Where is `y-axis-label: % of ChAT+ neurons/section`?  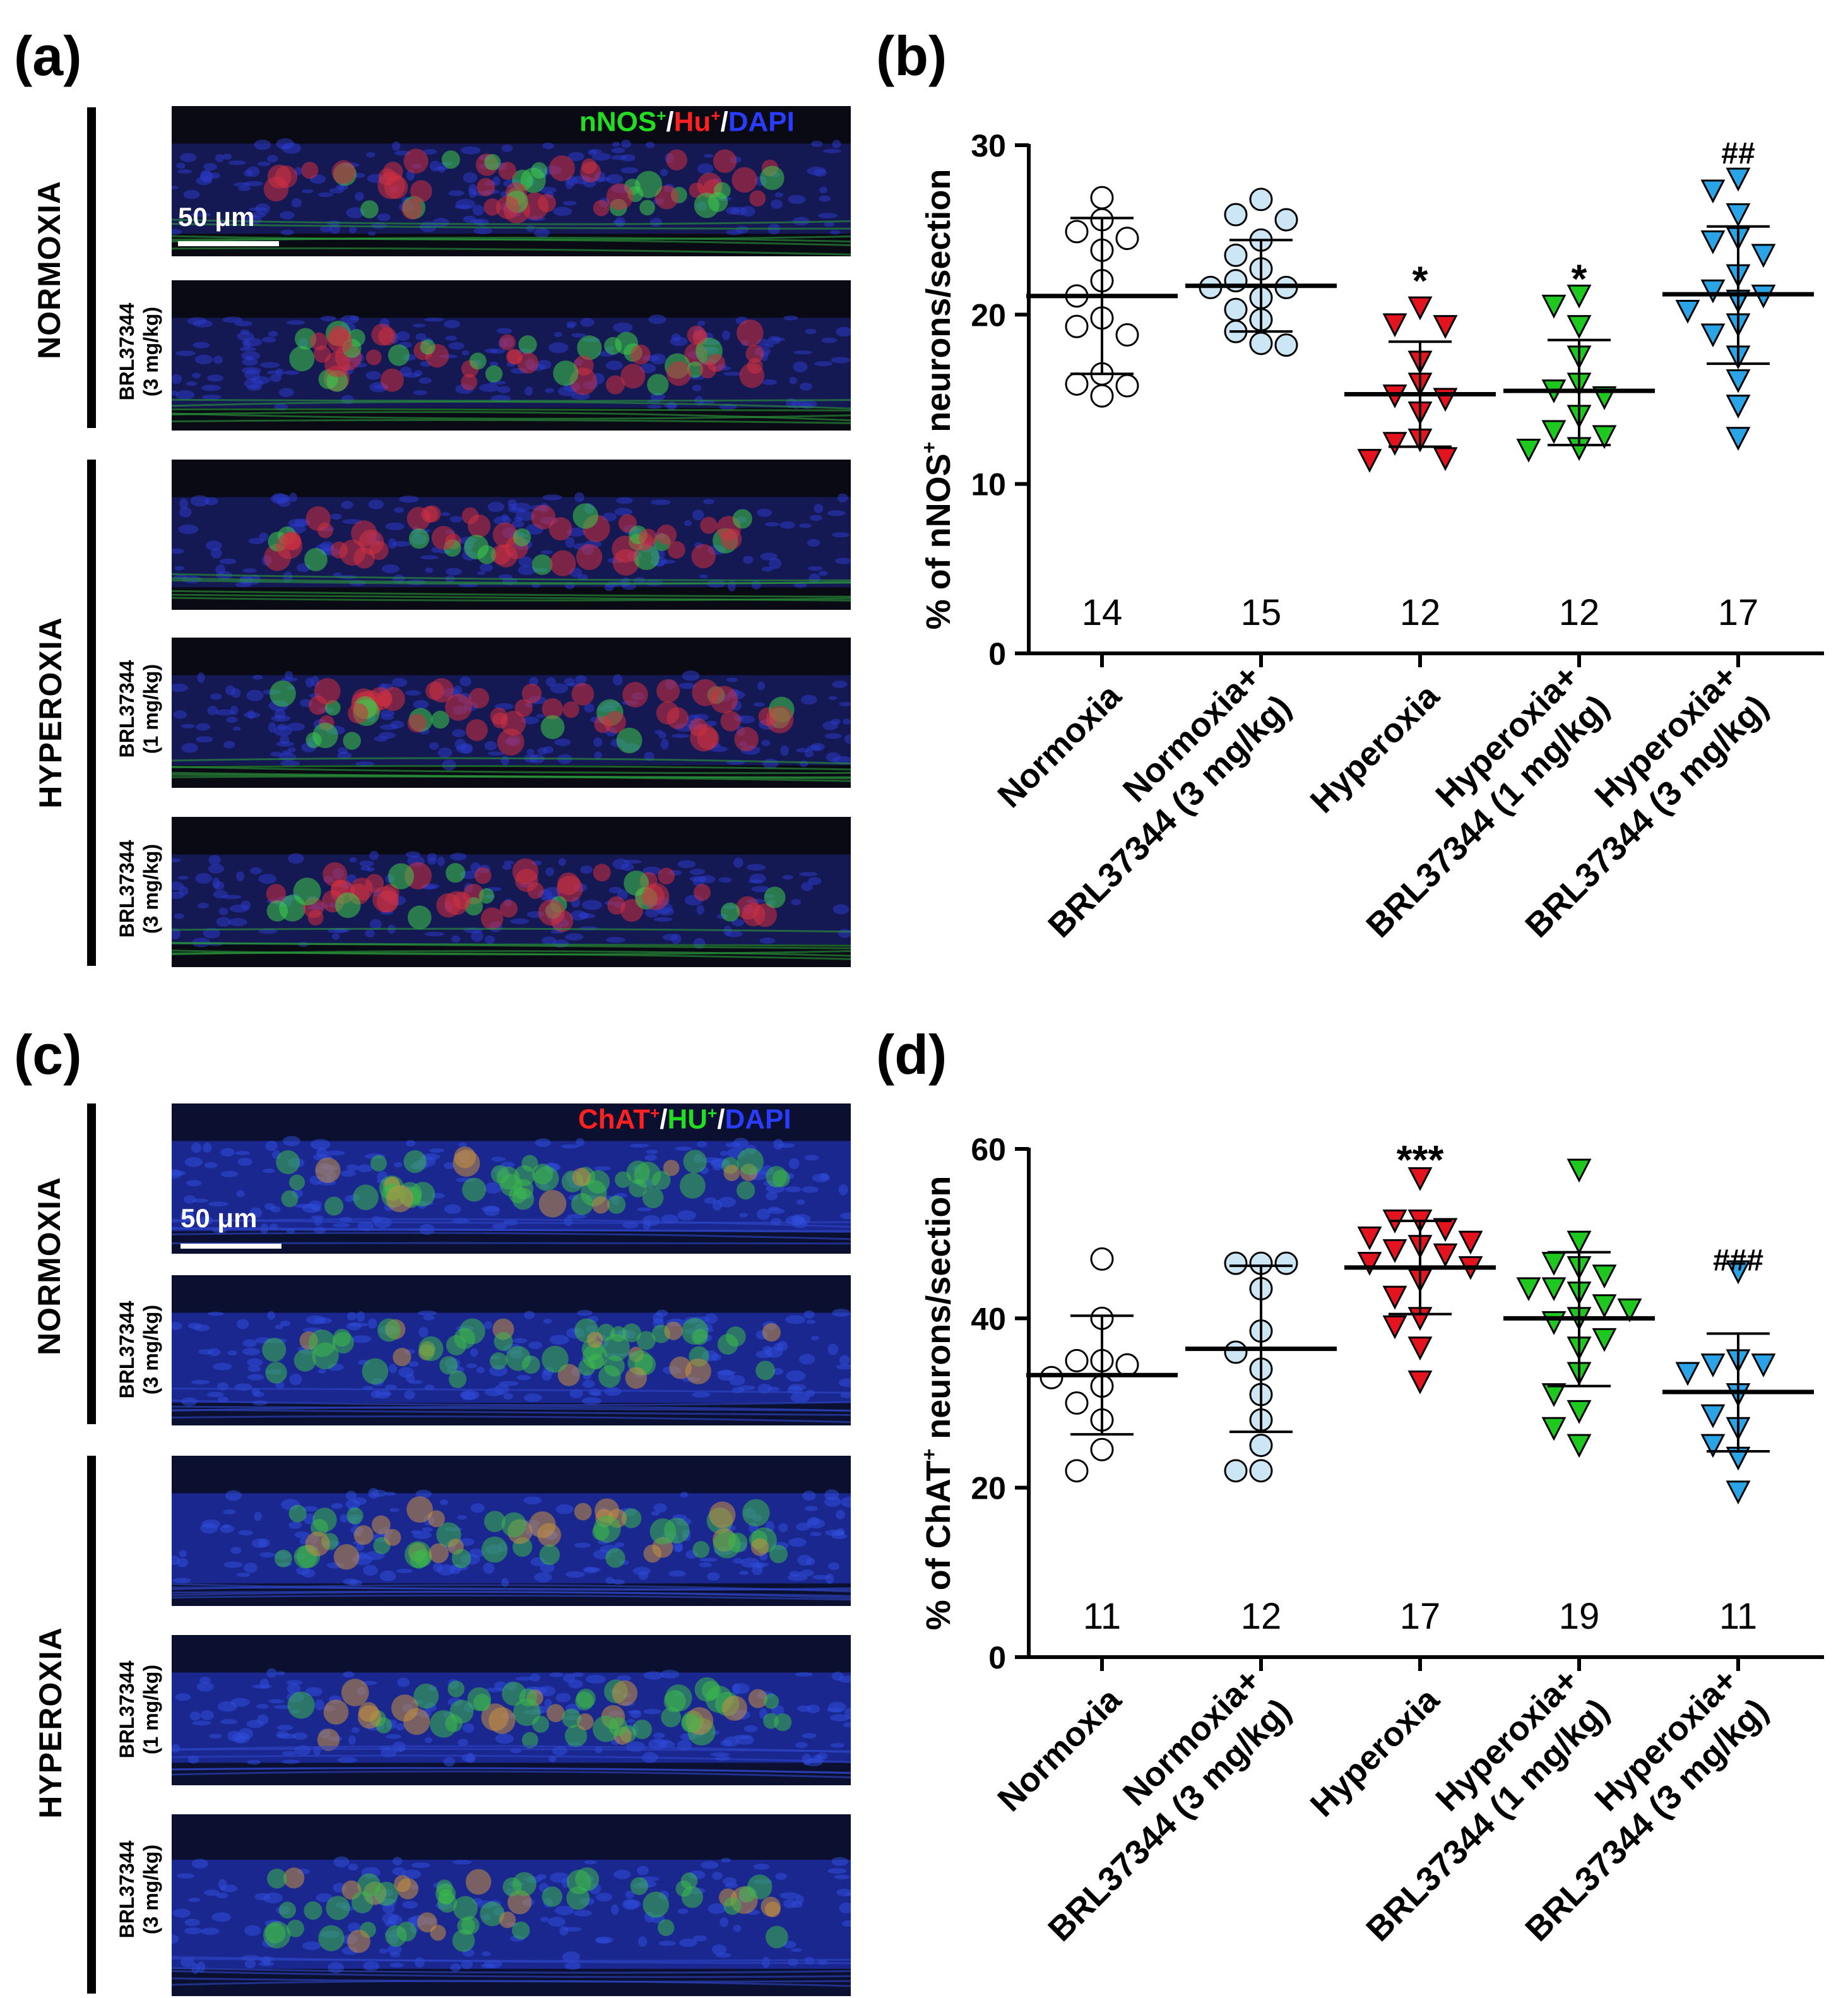
y-axis-label: % of ChAT+ neurons/section is located at coordinates (938, 1403).